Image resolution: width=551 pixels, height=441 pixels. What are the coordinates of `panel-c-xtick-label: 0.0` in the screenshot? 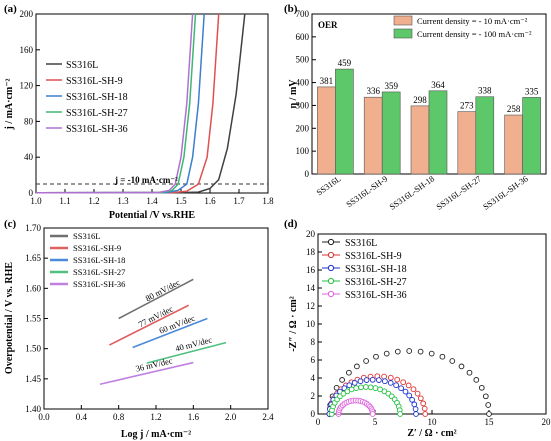 It's located at (44, 417).